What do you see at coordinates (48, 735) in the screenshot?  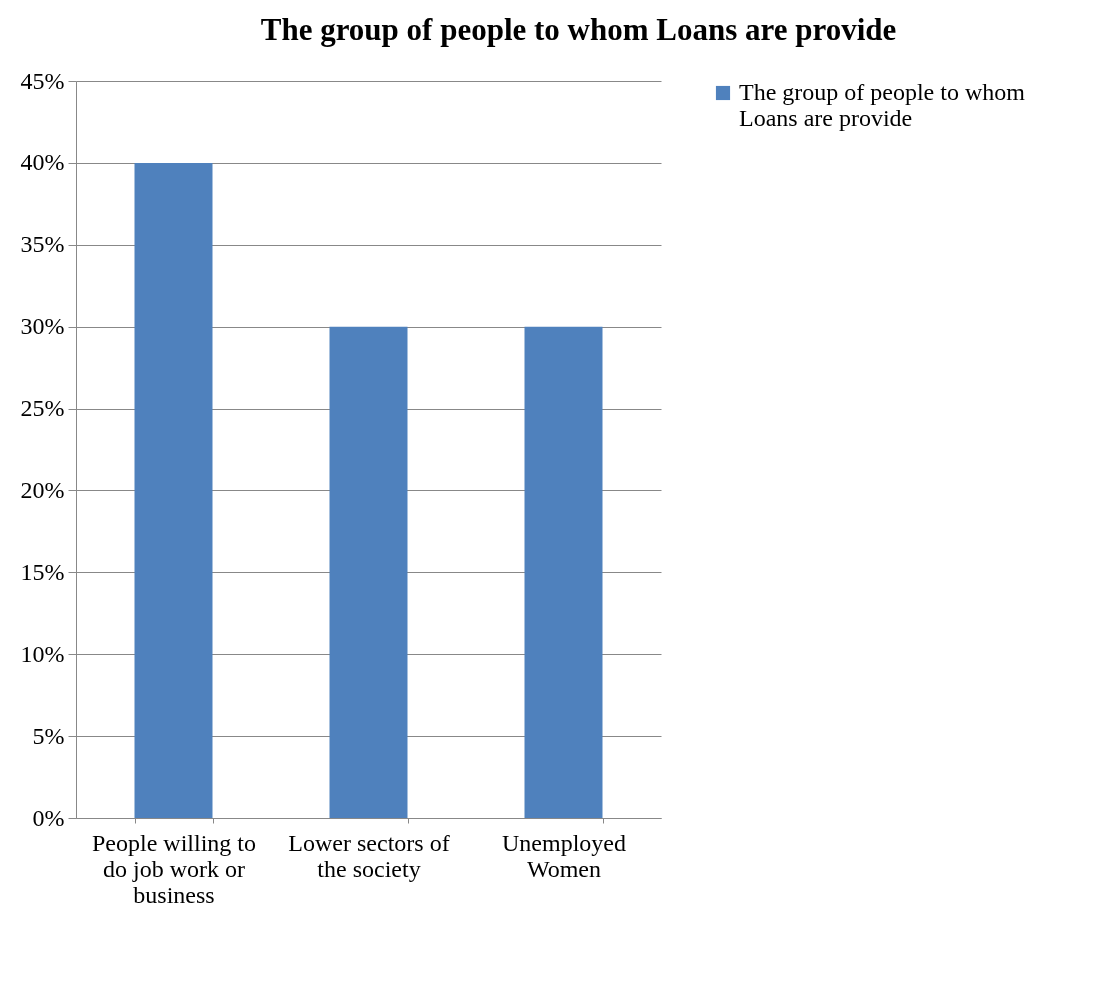 I see `y-tick-label: 5%` at bounding box center [48, 735].